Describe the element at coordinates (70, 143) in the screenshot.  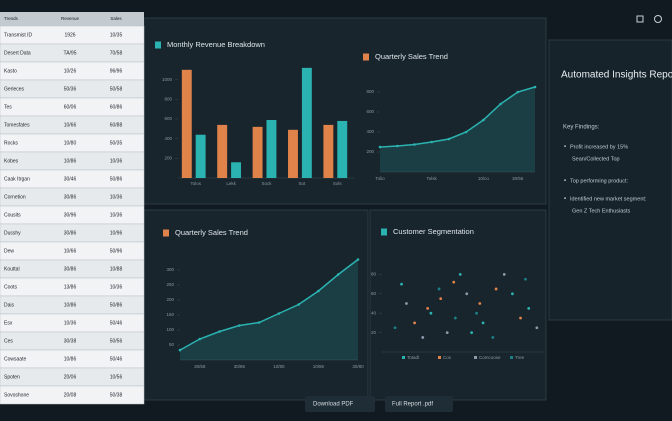
I see `table-cell: 10/80` at that location.